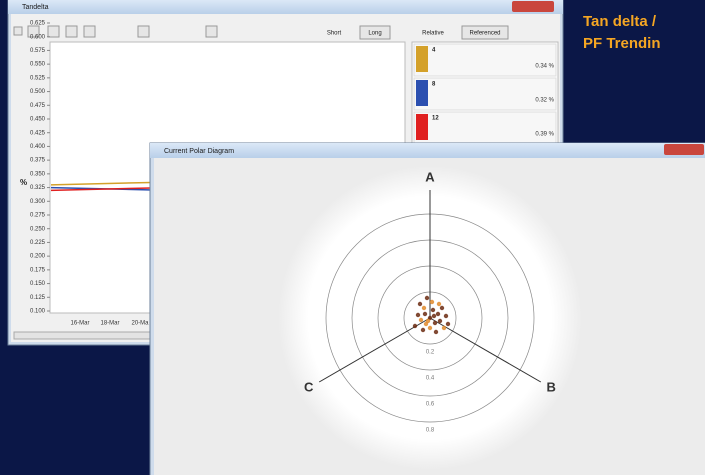  I want to click on ring-label: 0.4, so click(430, 379).